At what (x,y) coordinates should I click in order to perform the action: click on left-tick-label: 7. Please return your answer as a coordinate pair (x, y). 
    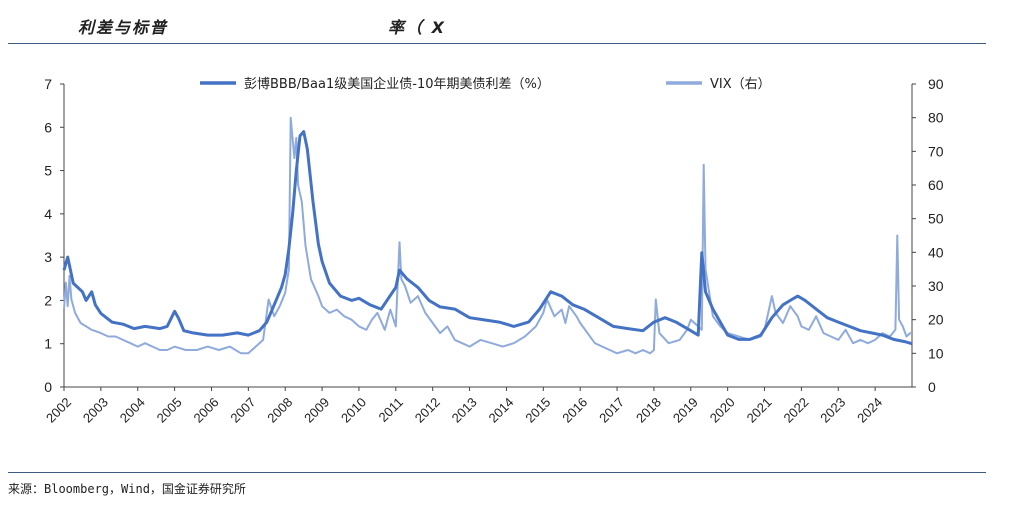
    Looking at the image, I should click on (48, 84).